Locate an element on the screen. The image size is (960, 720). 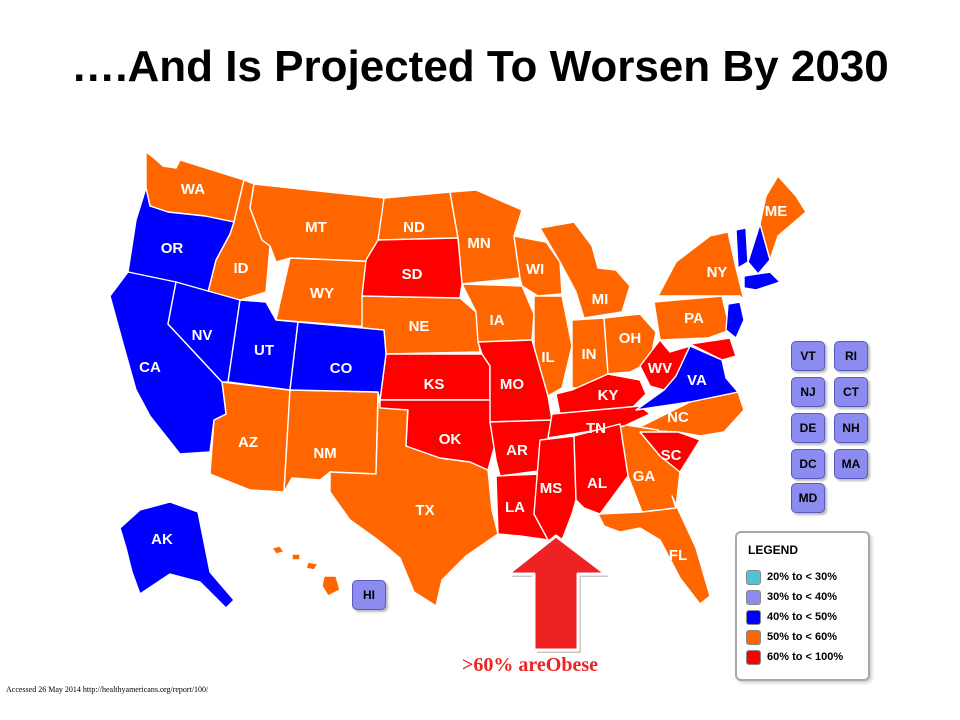
legend-label: 50% to < 60% is located at coordinates (802, 637).